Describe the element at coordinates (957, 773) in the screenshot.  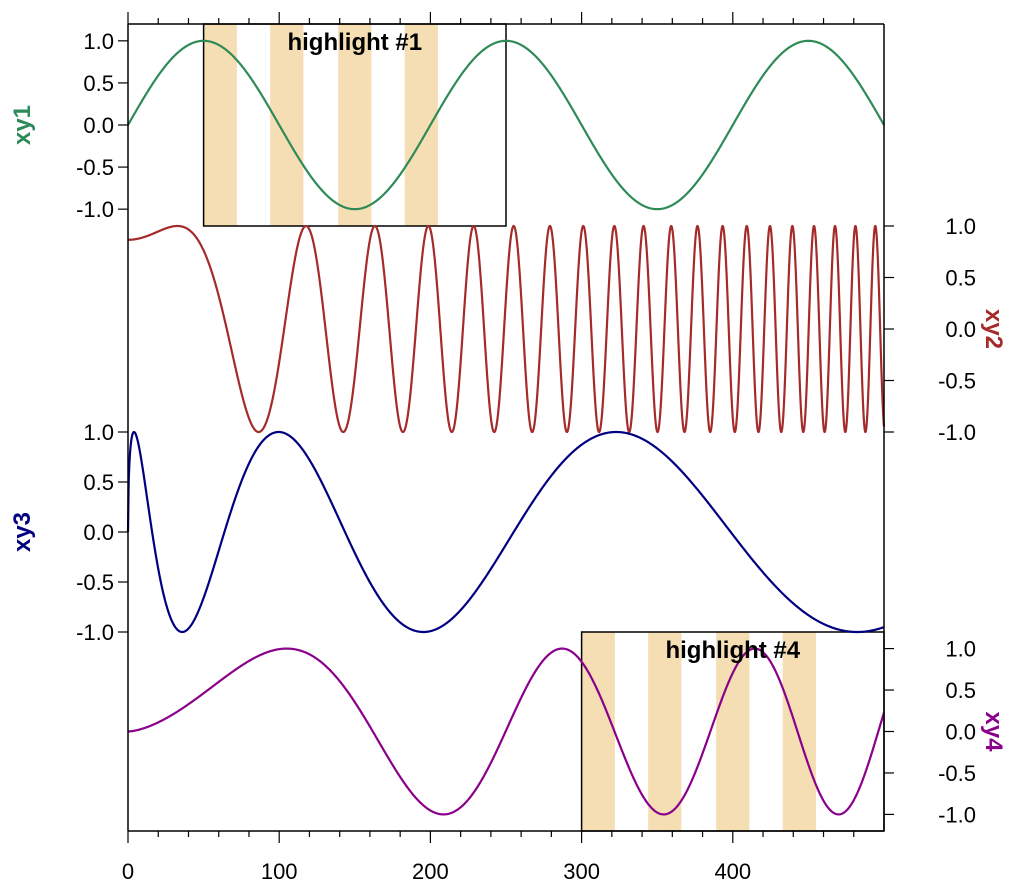
I see `y-tick-label-xy4-4: -0.5` at that location.